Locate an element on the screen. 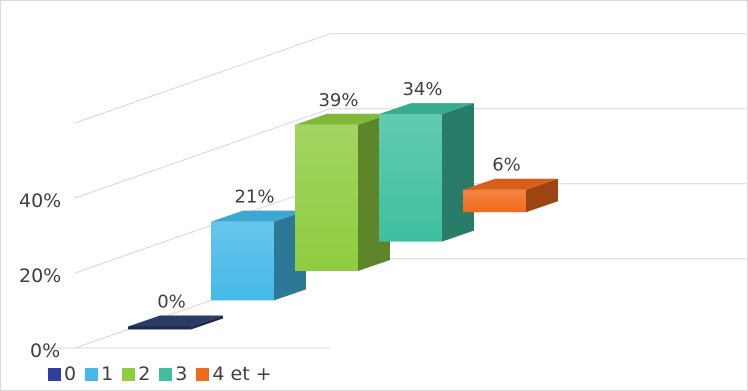  y-tick-label: 0% is located at coordinates (45, 351).